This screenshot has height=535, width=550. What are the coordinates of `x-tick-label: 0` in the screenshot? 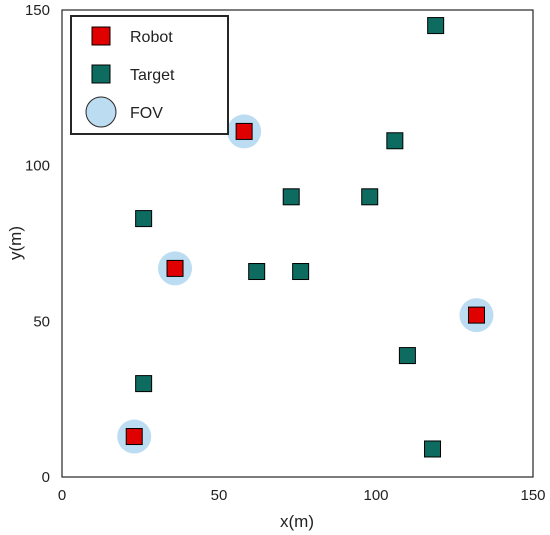 It's located at (62, 495).